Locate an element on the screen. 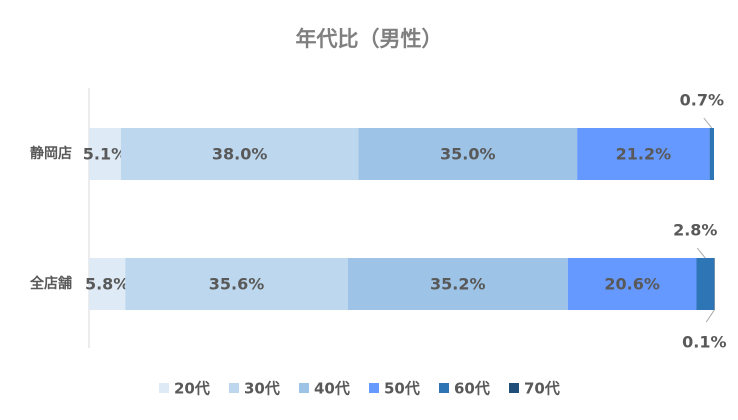  data-label: 5.1% is located at coordinates (105, 154).